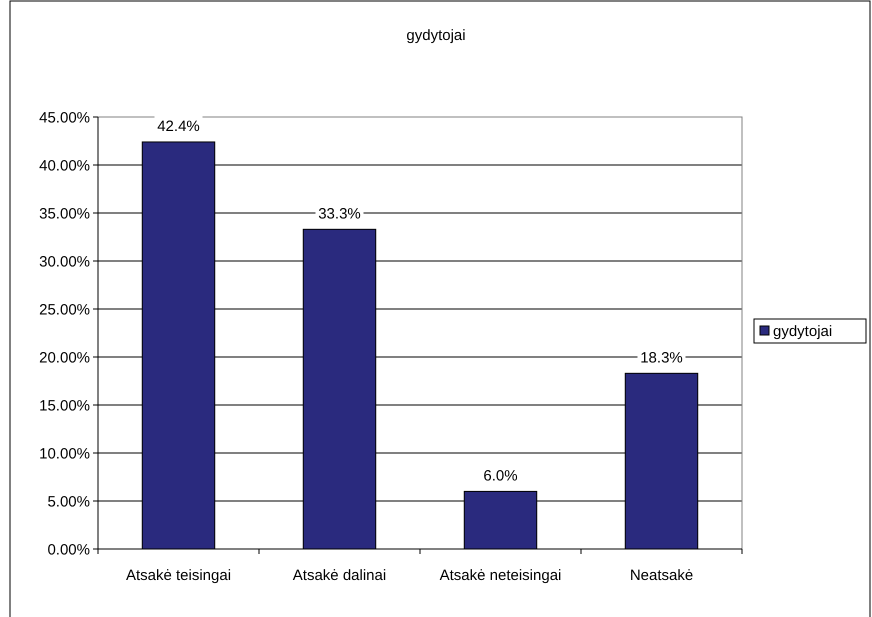  What do you see at coordinates (662, 575) in the screenshot?
I see `x-tick-label: Neatsakė` at bounding box center [662, 575].